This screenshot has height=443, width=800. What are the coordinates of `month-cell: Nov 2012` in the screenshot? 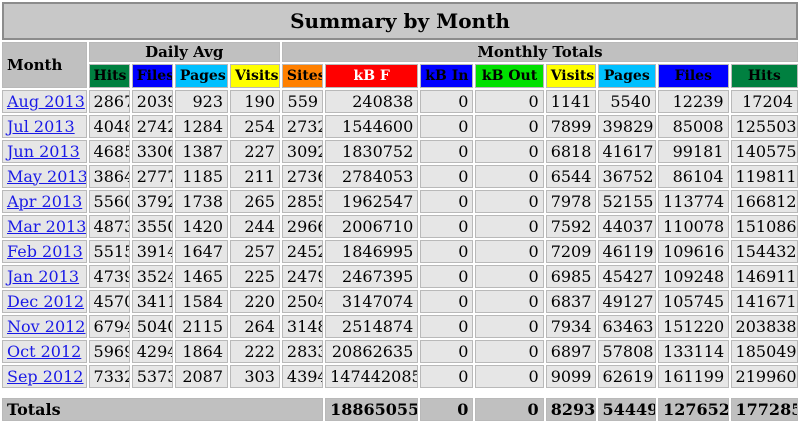 It's located at (44, 326).